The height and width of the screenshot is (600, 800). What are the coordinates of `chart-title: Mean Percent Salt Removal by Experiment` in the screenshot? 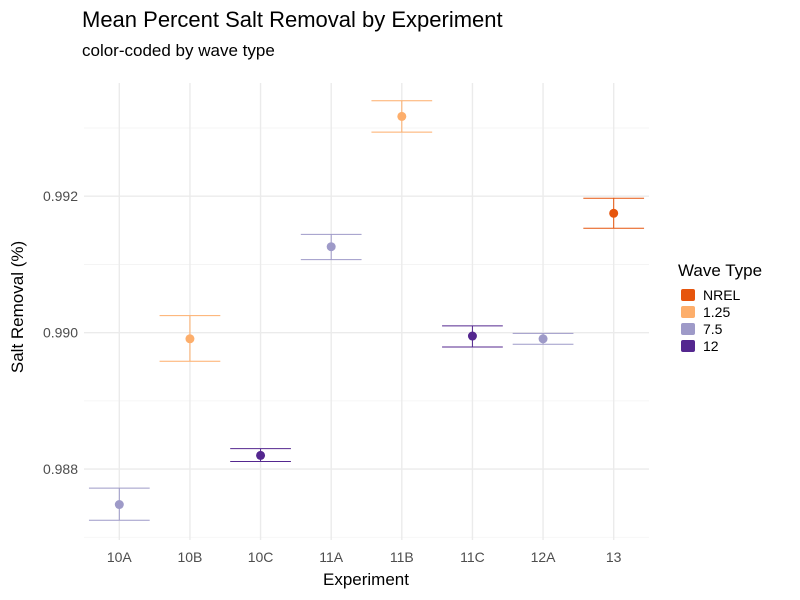 It's located at (292, 19).